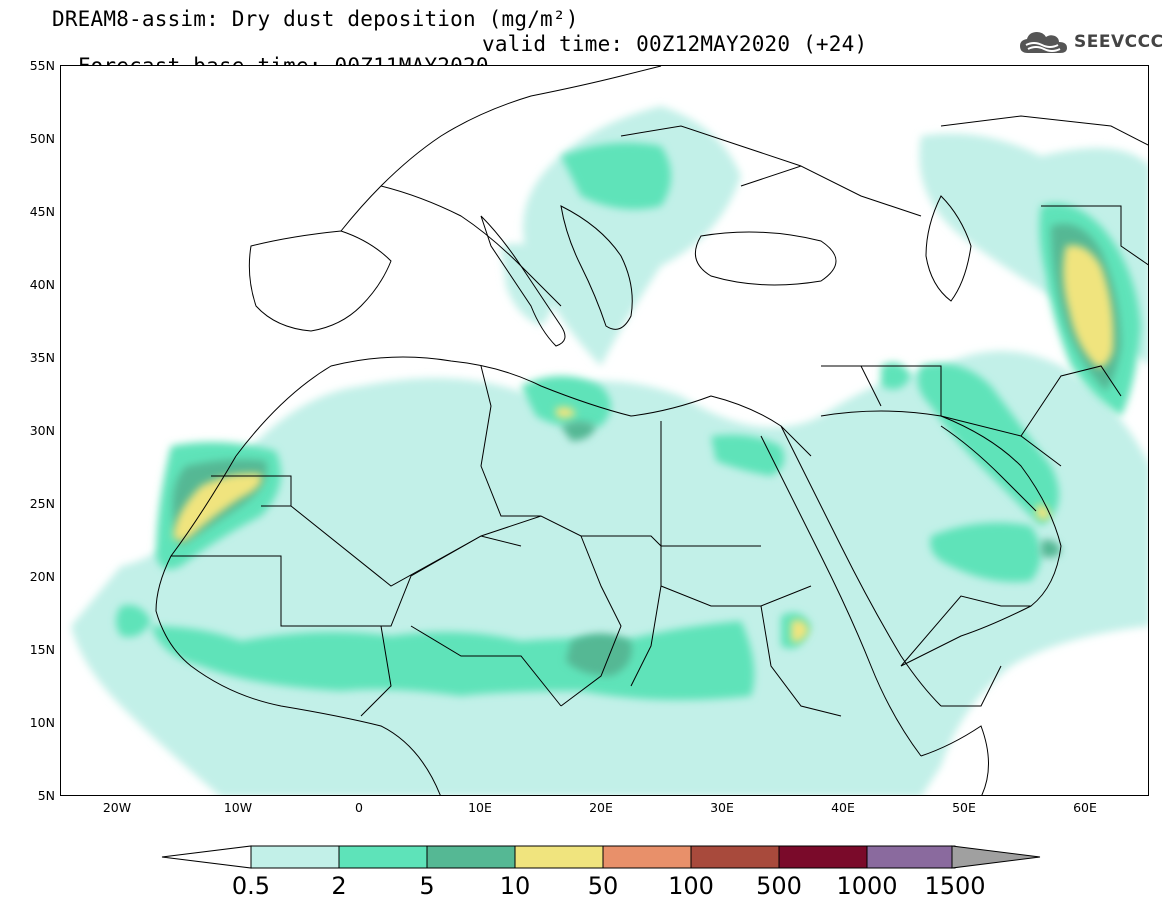  Describe the element at coordinates (251, 886) in the screenshot. I see `colorbar-label: 0.5` at that location.